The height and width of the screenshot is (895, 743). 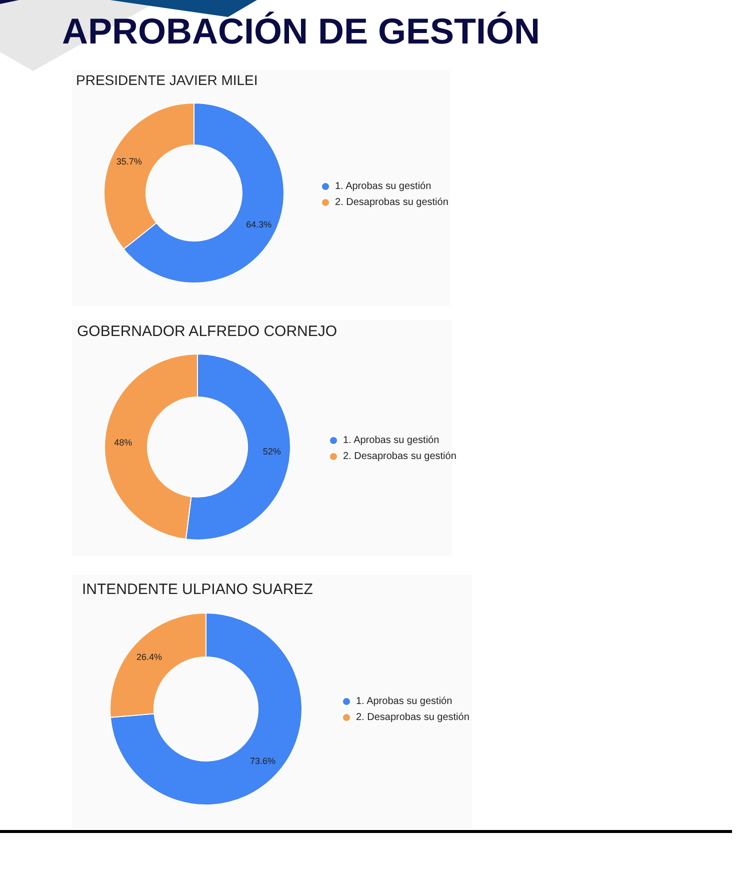 What do you see at coordinates (259, 224) in the screenshot?
I see `data-label: 64.3%` at bounding box center [259, 224].